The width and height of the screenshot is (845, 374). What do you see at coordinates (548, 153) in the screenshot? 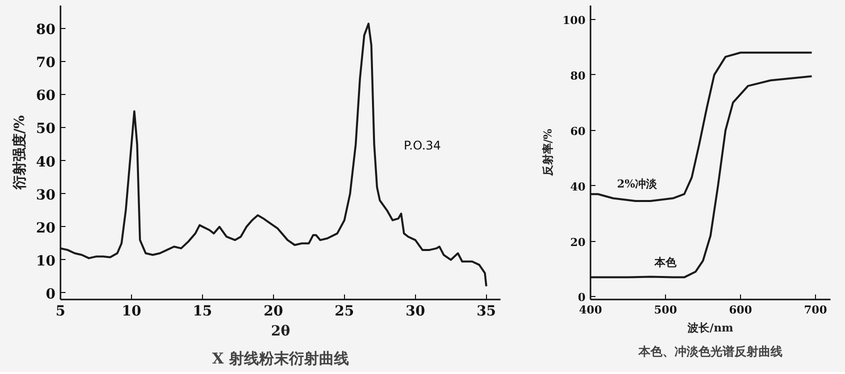
I see `y-axis-title: 反射率/%` at bounding box center [548, 153].